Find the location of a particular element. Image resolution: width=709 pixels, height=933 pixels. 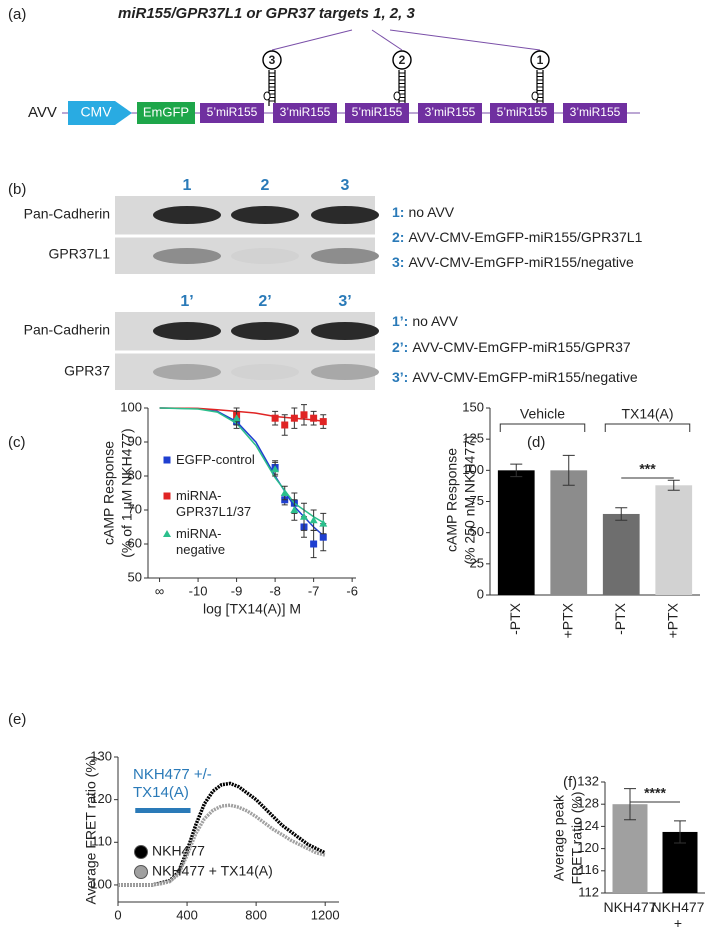

y-tick-label: 128 is located at coordinates (588, 803).